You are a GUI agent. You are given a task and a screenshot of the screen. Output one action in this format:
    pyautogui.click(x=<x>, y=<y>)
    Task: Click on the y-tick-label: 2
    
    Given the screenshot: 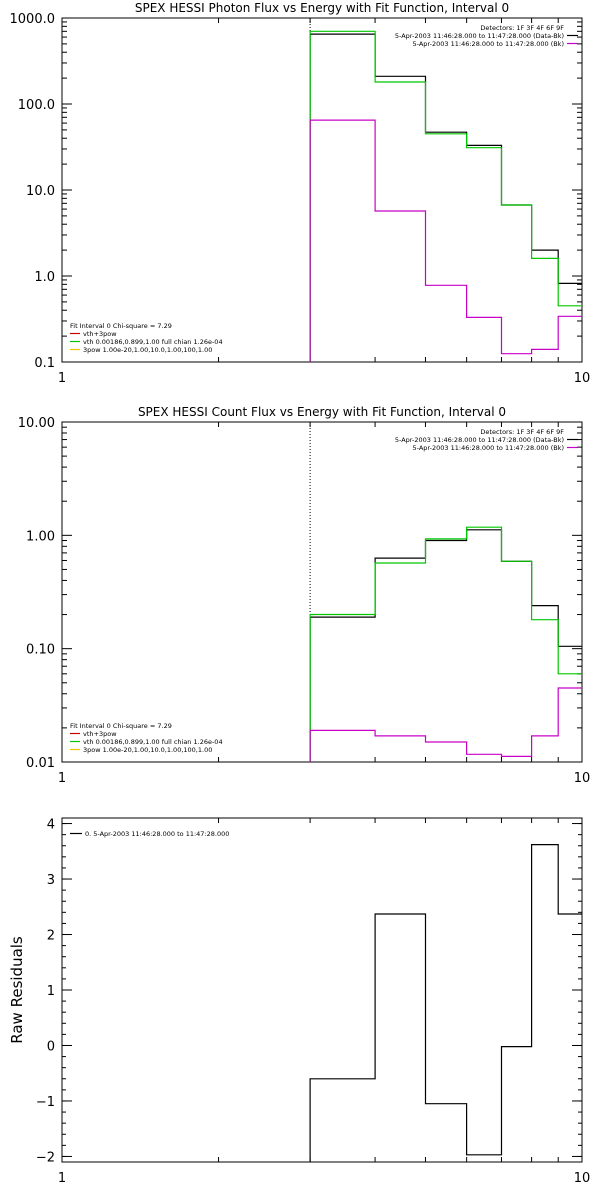 What is the action you would take?
    pyautogui.click(x=51, y=936)
    